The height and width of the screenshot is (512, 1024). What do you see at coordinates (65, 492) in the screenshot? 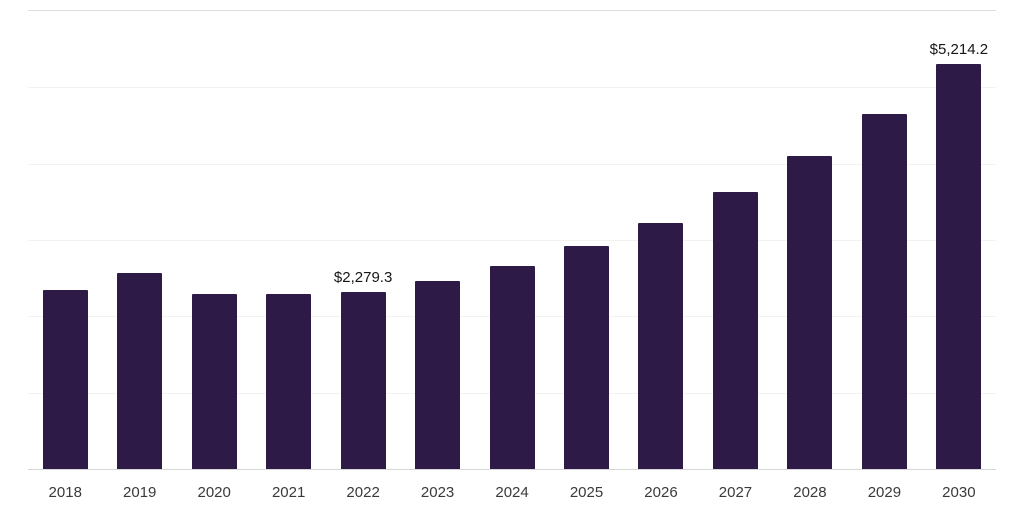
I see `x-tick-label: 2018` at bounding box center [65, 492].